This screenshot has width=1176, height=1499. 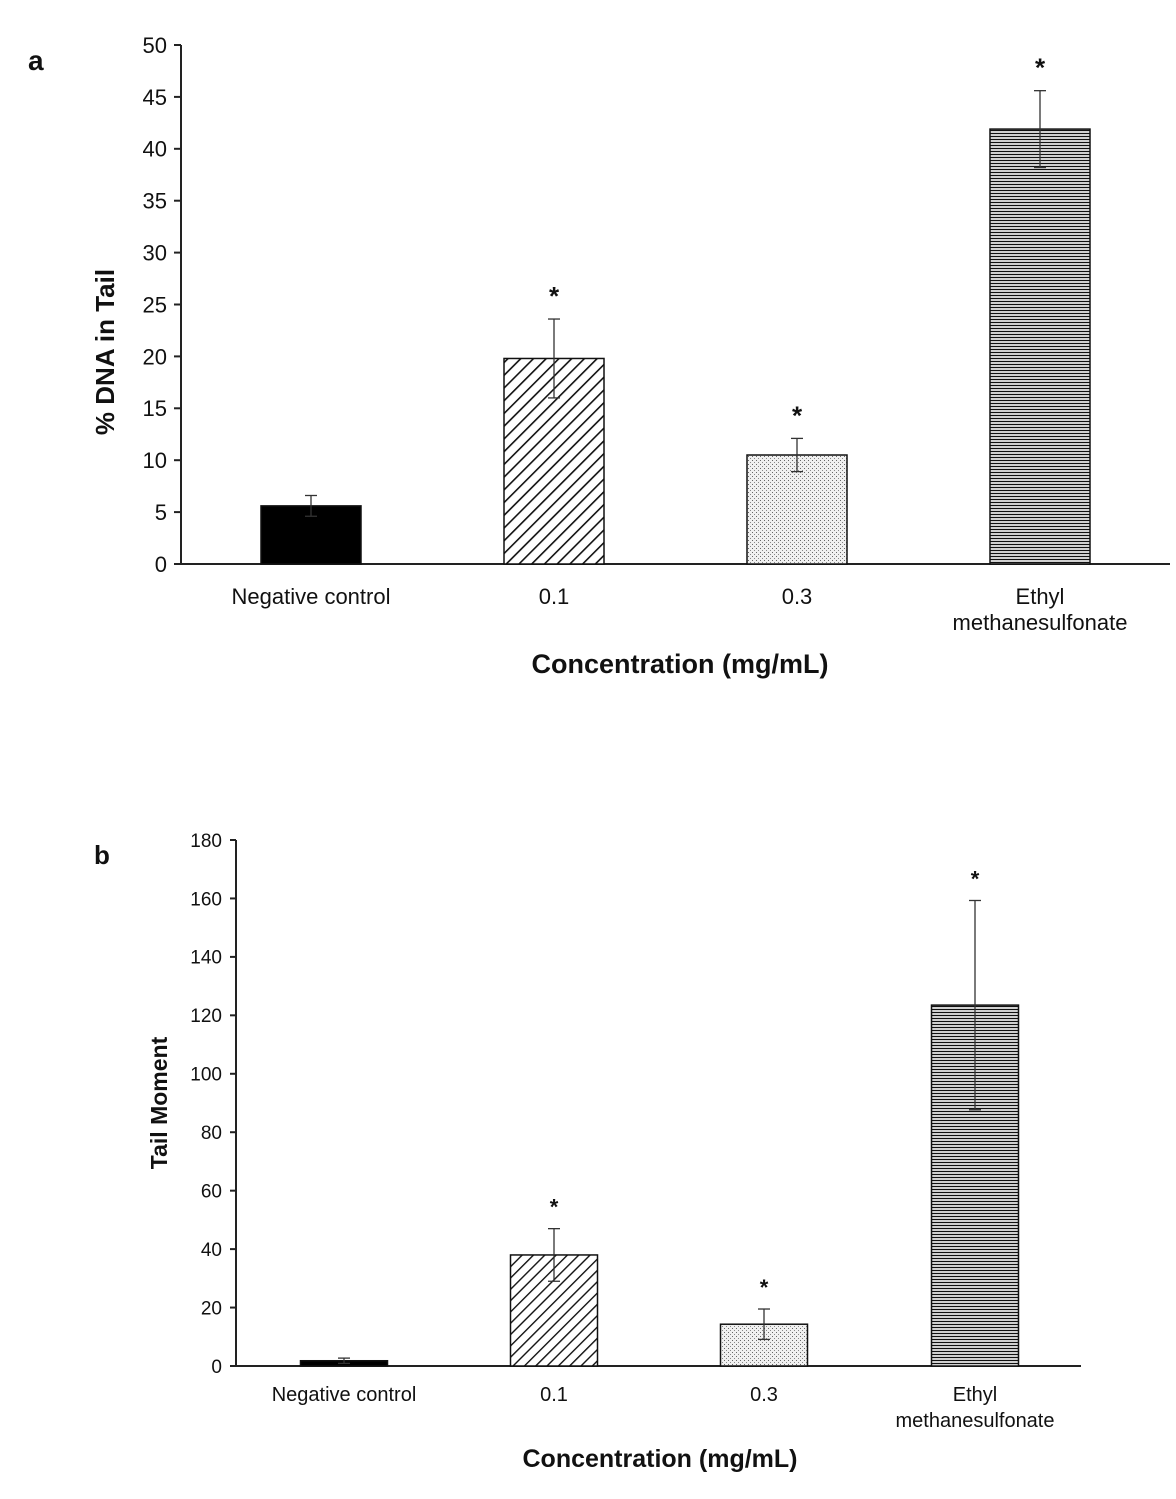 I want to click on panel-b-x-axis-title: Concentration (mg/mL), so click(x=660, y=1459).